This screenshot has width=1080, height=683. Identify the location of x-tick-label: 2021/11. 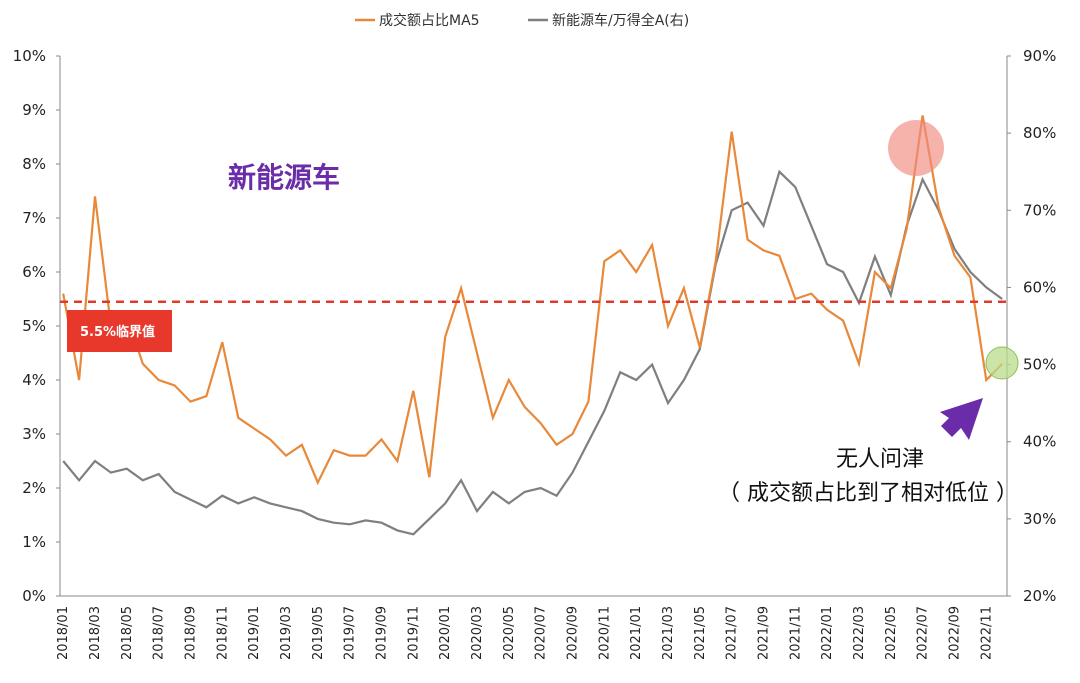
(795, 633).